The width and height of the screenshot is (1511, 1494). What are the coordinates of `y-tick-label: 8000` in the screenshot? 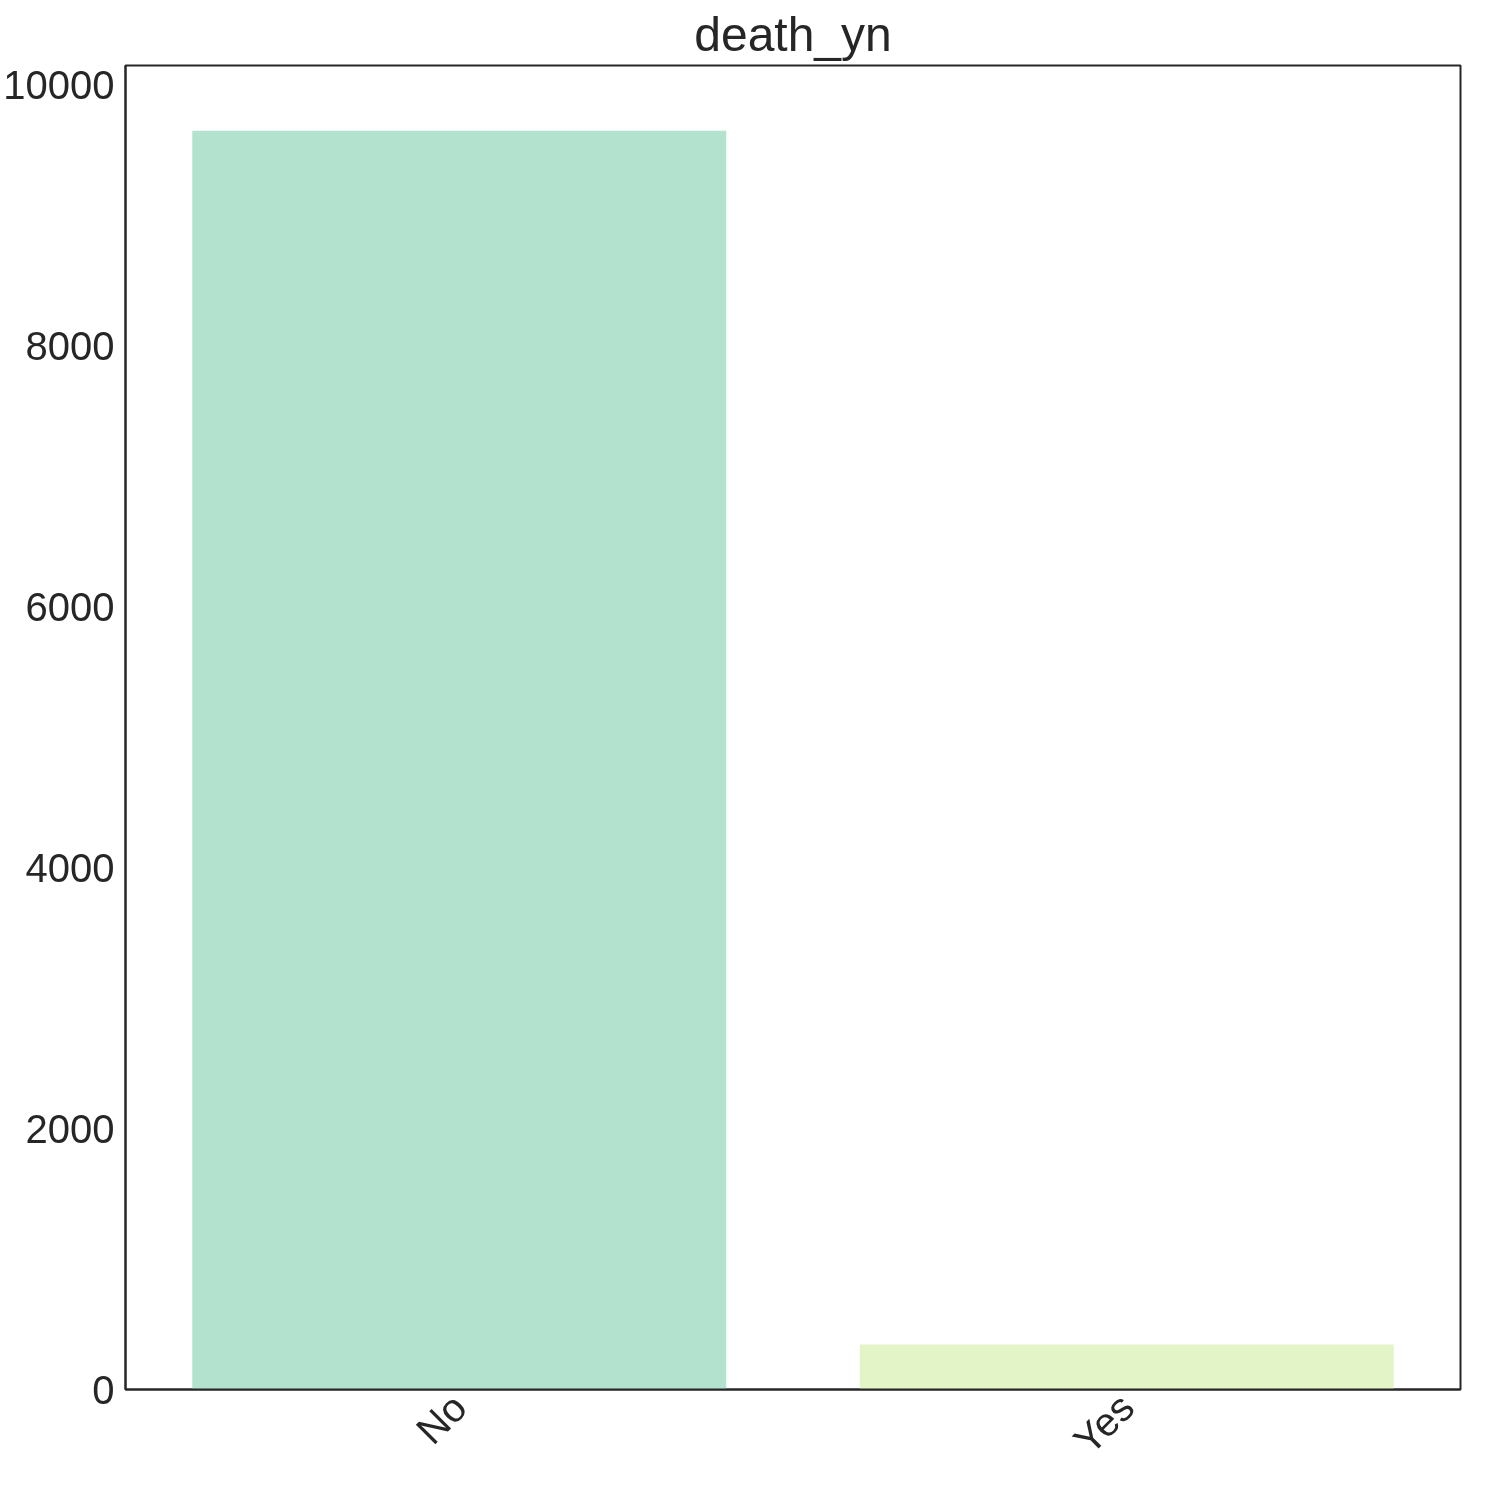 It's located at (70, 345).